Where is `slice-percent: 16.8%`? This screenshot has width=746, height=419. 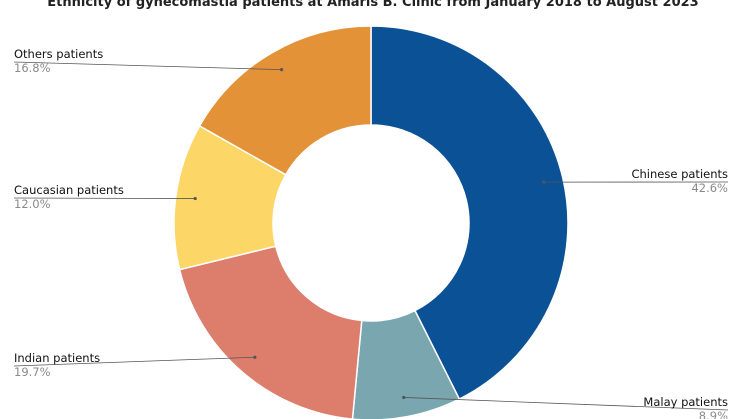
slice-percent: 16.8% is located at coordinates (32, 68).